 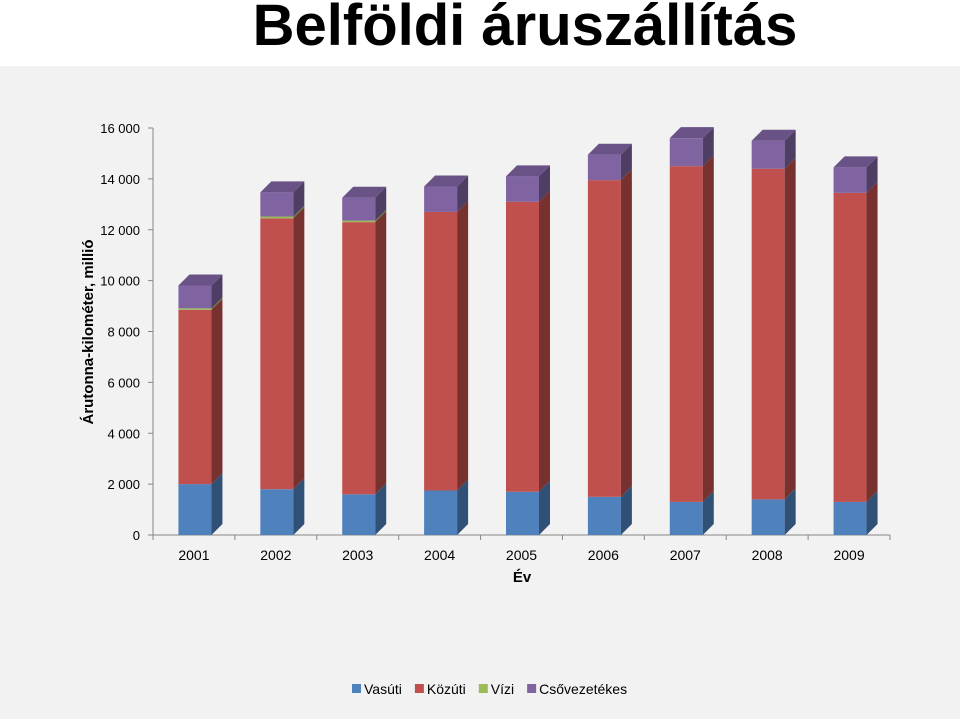 I want to click on bar-2002-Csővezetékes-front, so click(x=277, y=204).